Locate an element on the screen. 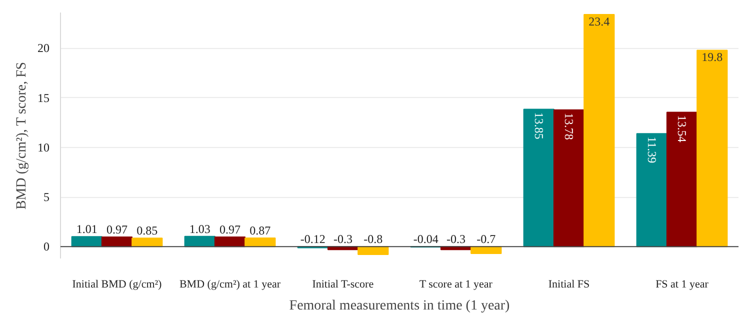 Image resolution: width=750 pixels, height=328 pixels. data-label: 0.87 is located at coordinates (260, 230).